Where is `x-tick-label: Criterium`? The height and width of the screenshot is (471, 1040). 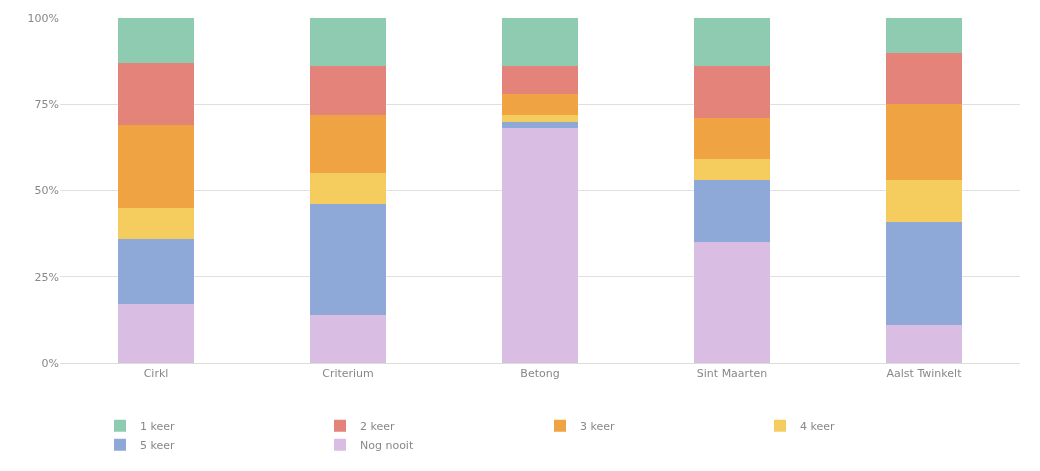
x-tick-label: Criterium is located at coordinates (348, 374).